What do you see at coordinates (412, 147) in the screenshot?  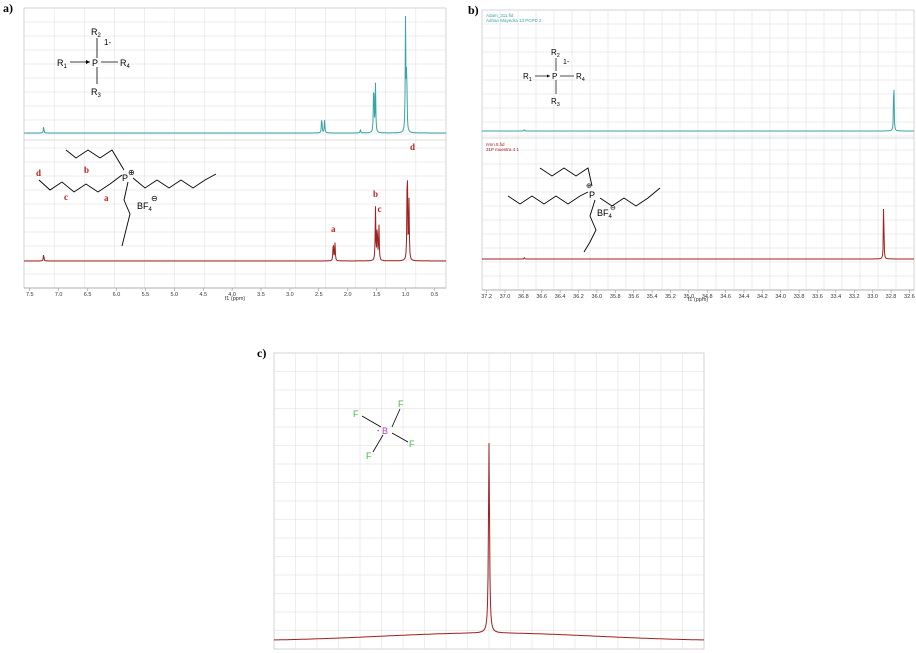 I see `peak-label-d: d` at bounding box center [412, 147].